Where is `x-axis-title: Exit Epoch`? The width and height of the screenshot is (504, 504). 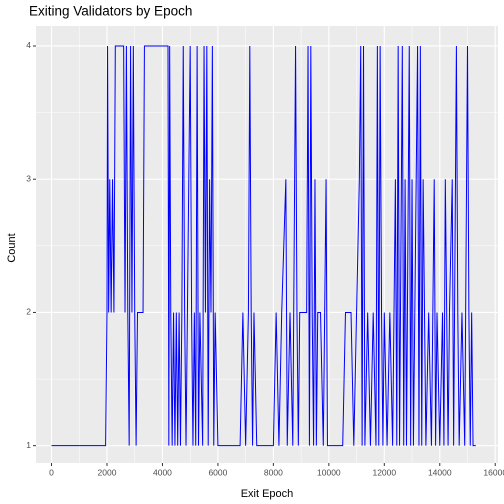
x-axis-title: Exit Epoch is located at coordinates (267, 494).